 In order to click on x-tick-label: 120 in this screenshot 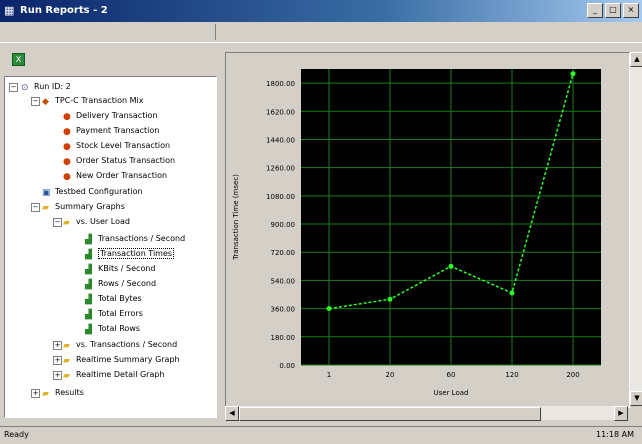, I will do `click(511, 375)`.